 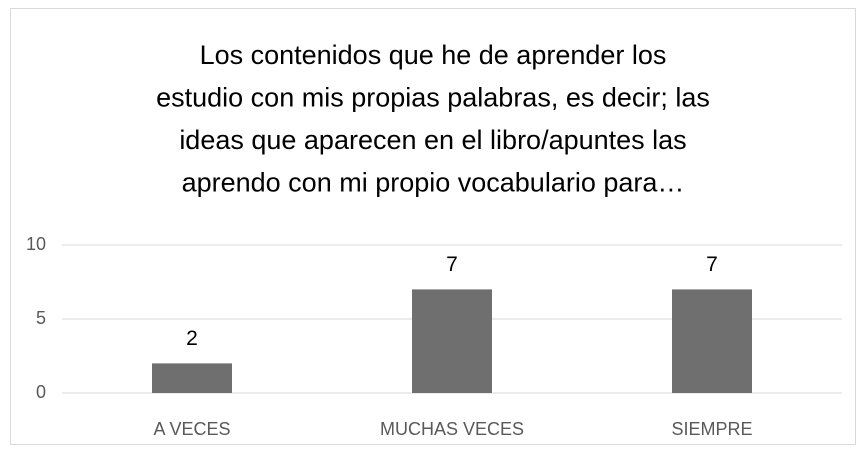 I want to click on y-tick-label: 10, so click(x=36, y=244).